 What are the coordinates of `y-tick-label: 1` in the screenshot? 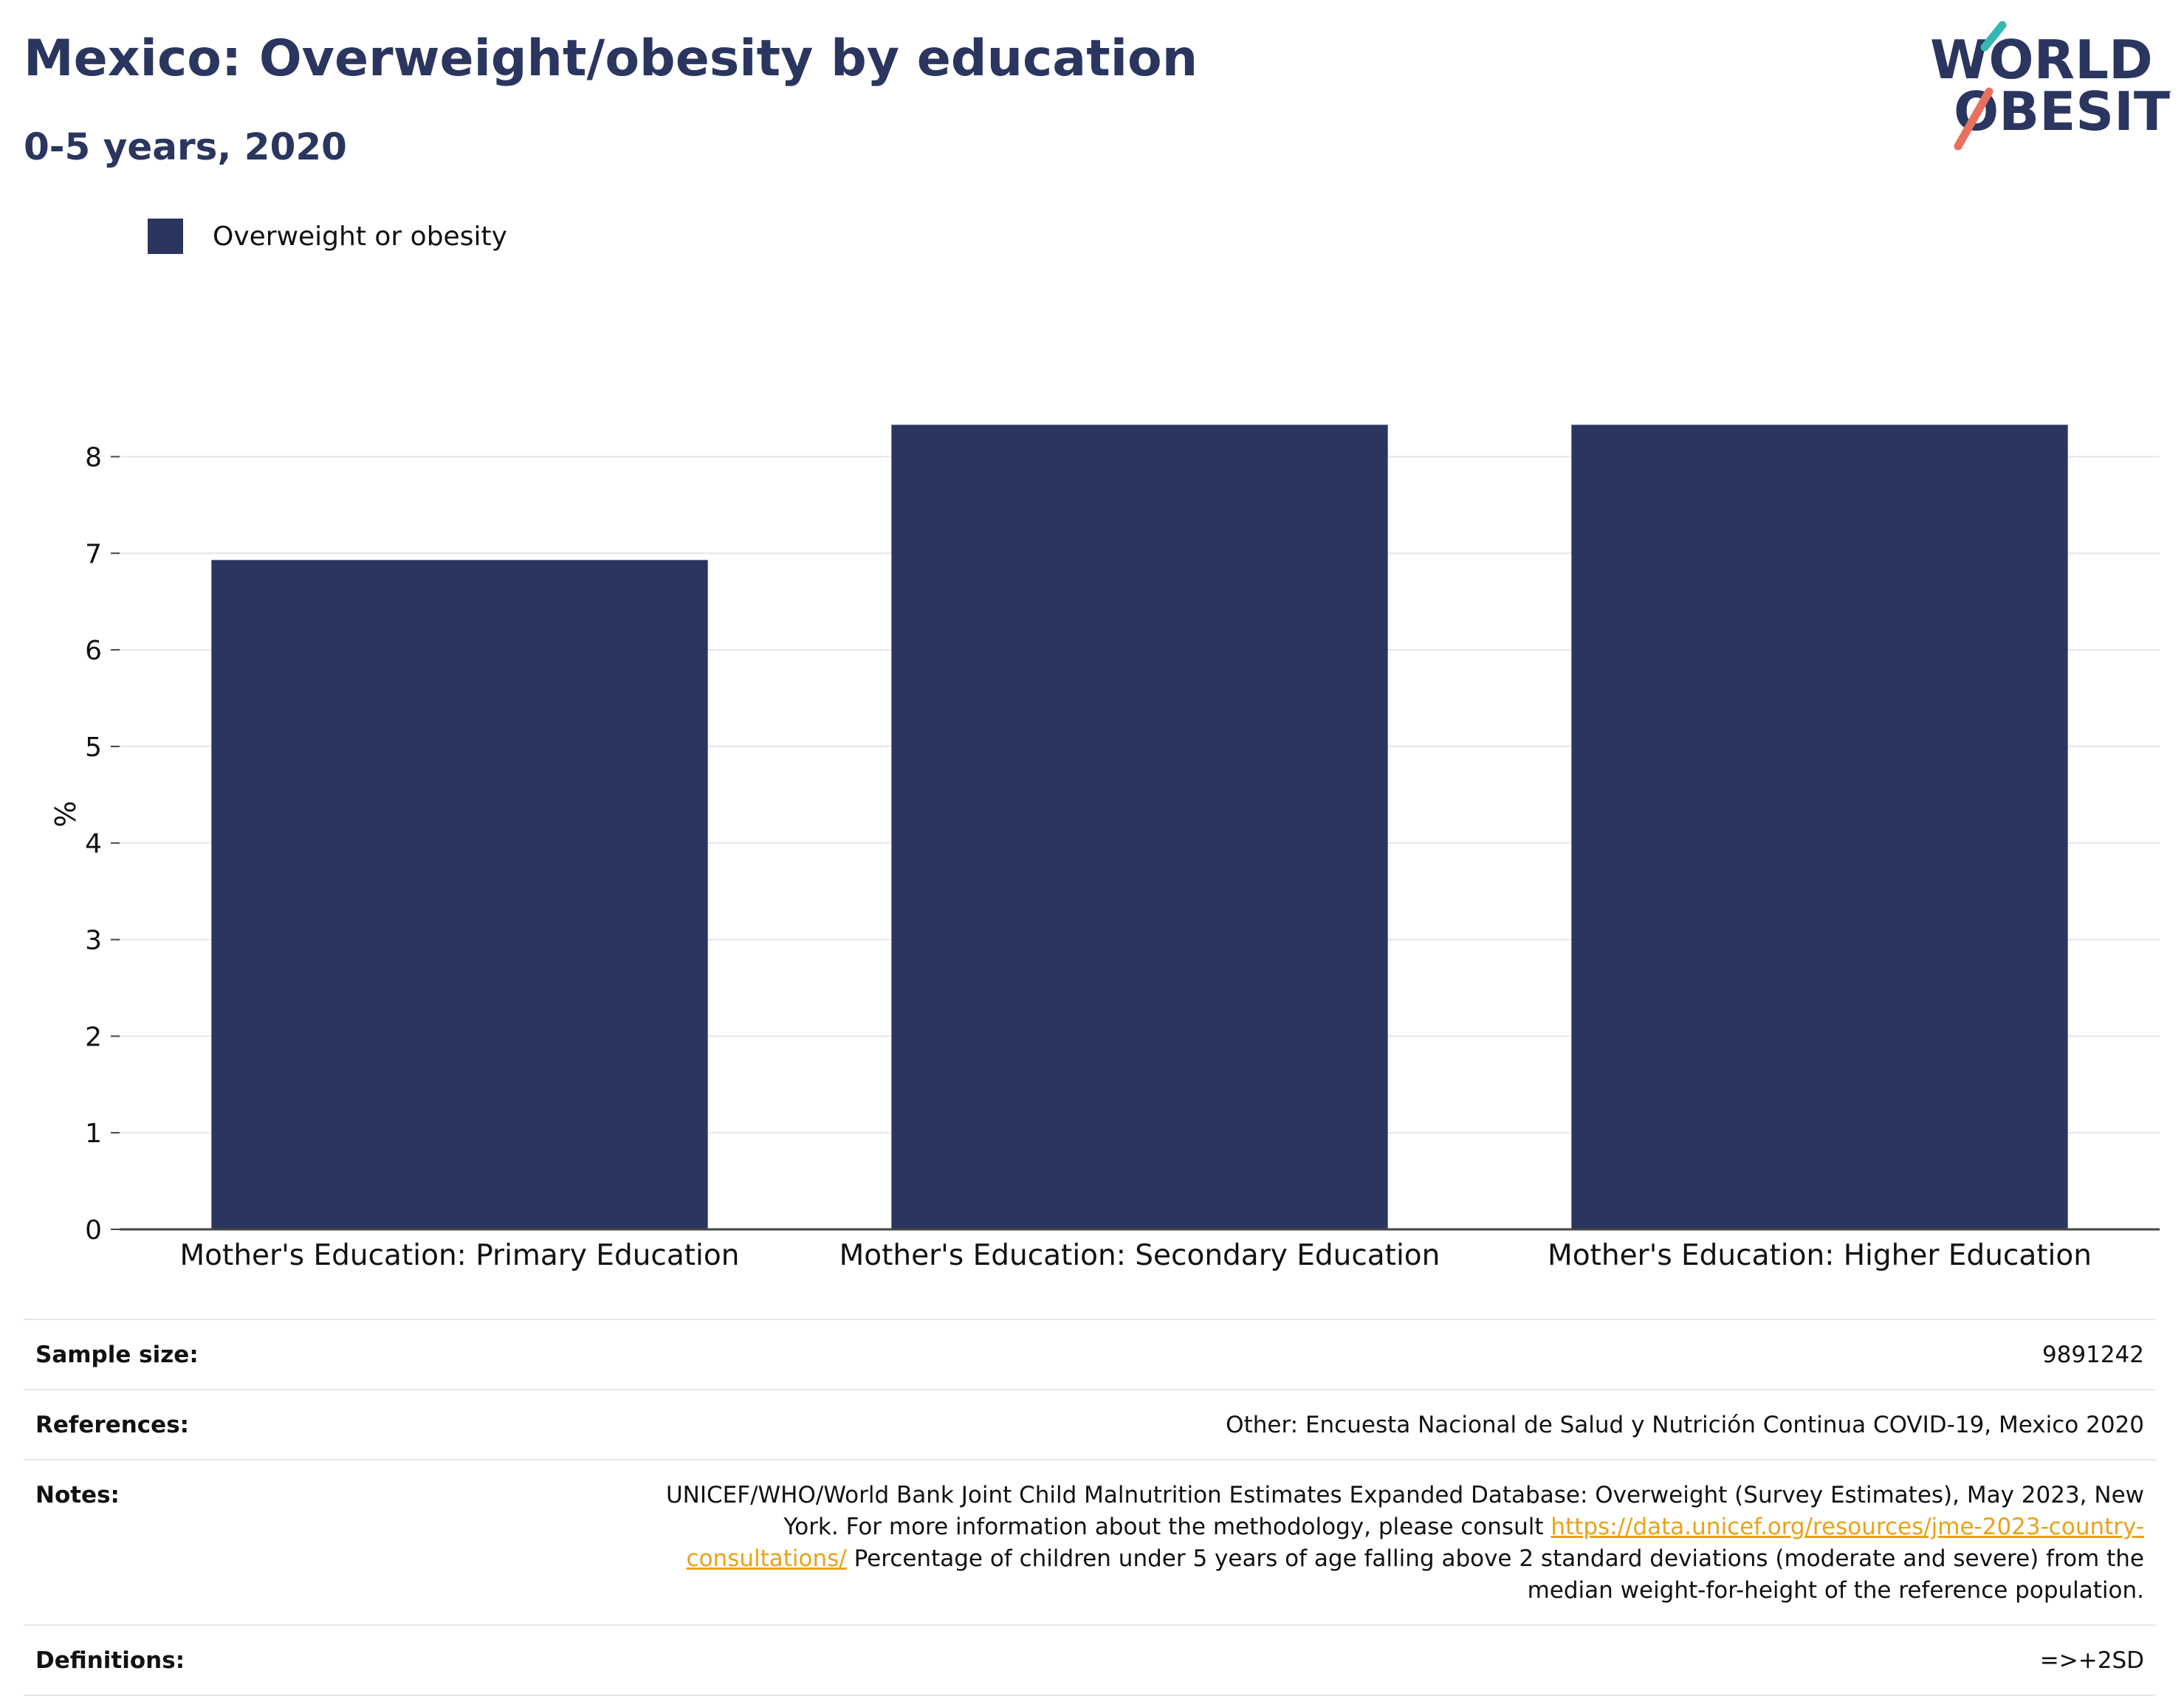 It's located at (94, 1134).